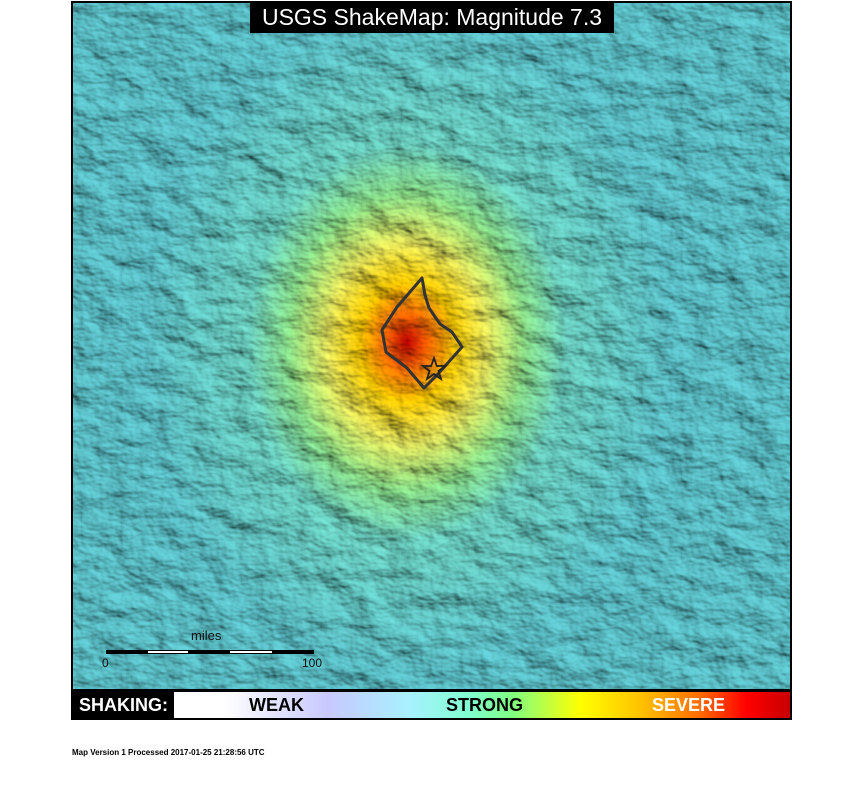 The image size is (864, 792). What do you see at coordinates (210, 652) in the screenshot?
I see `scale-bar` at bounding box center [210, 652].